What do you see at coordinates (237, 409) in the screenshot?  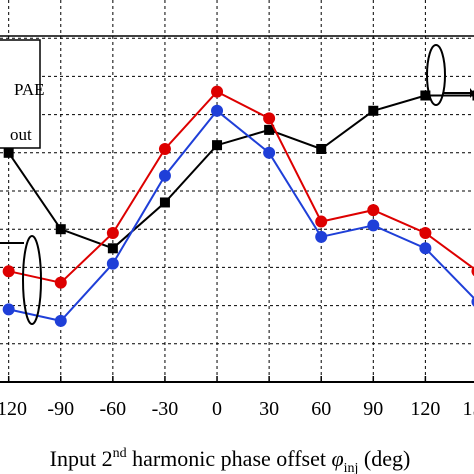 I see `x-tick-labels: -120 -90 -60 -30 0 30 60 90 120 150` at bounding box center [237, 409].